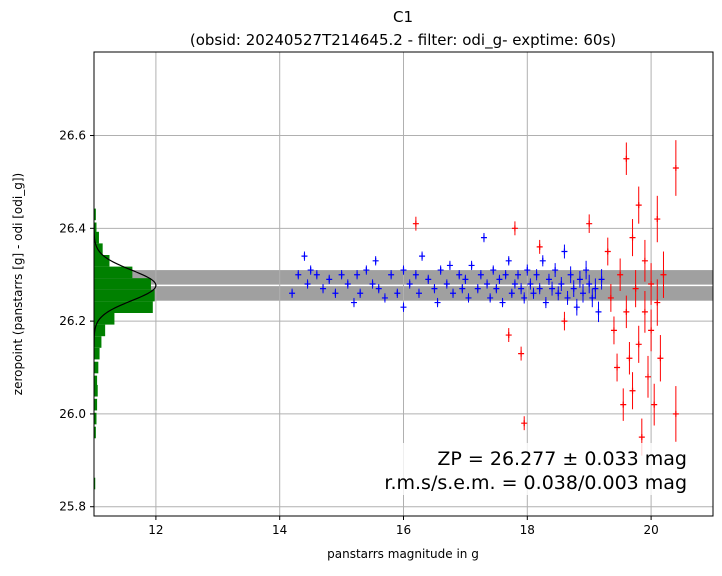 The width and height of the screenshot is (722, 576). Describe the element at coordinates (403, 530) in the screenshot. I see `x-tick-label: 16` at that location.